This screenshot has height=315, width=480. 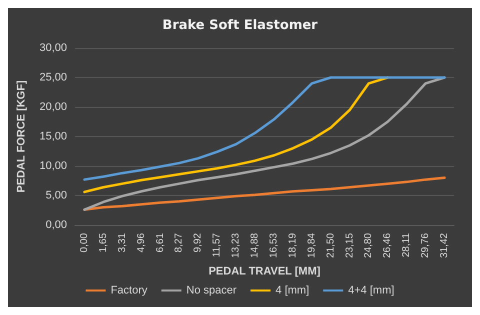 I want to click on x-tick-label: 13,23, so click(x=236, y=245).